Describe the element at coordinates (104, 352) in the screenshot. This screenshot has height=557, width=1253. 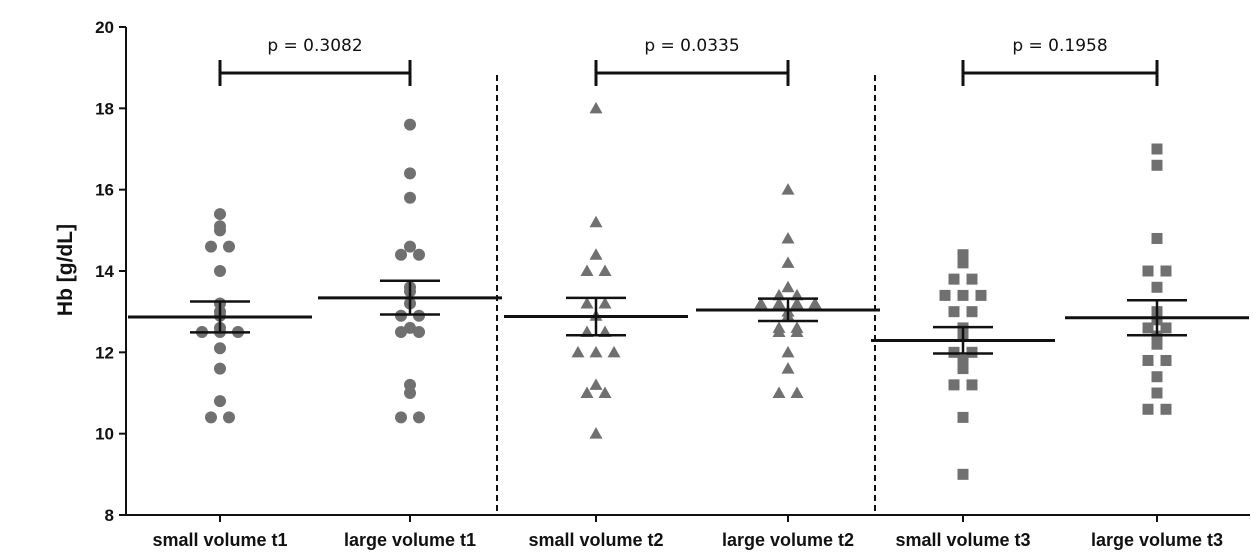
I see `y-tick-label: 12` at that location.